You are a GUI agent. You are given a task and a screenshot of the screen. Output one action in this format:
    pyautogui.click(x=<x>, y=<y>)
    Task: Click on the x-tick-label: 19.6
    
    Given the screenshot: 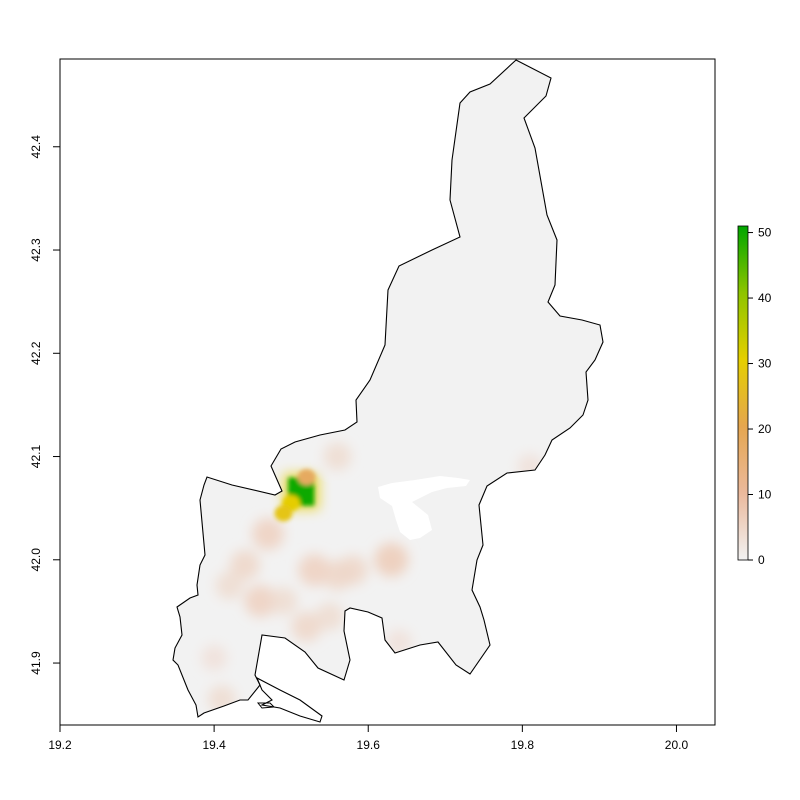 What is the action you would take?
    pyautogui.click(x=369, y=745)
    